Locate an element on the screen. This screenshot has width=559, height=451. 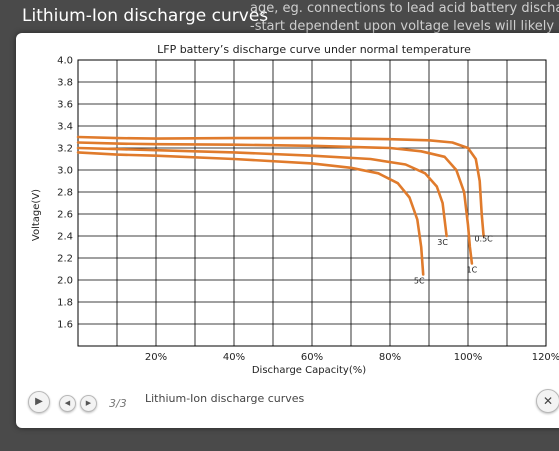
x-axis-label: Discharge Capacity(%) is located at coordinates (309, 370).